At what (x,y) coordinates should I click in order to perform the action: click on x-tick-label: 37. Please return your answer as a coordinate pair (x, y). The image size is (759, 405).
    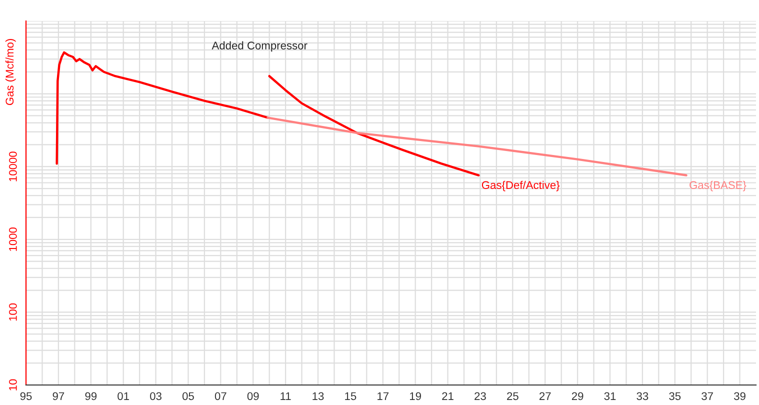
    Looking at the image, I should click on (707, 396).